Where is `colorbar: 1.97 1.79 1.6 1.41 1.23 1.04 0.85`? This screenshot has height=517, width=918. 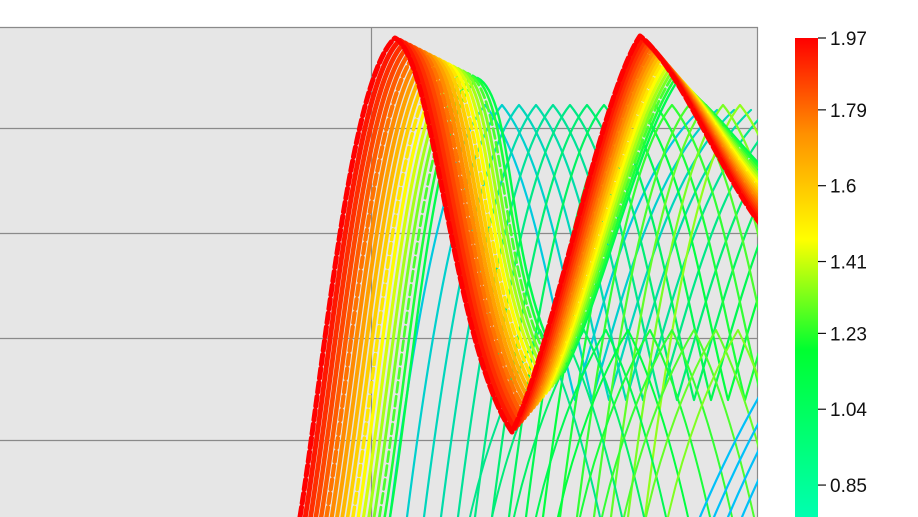 colorbar: 1.97 1.79 1.6 1.41 1.23 1.04 0.85 is located at coordinates (831, 273).